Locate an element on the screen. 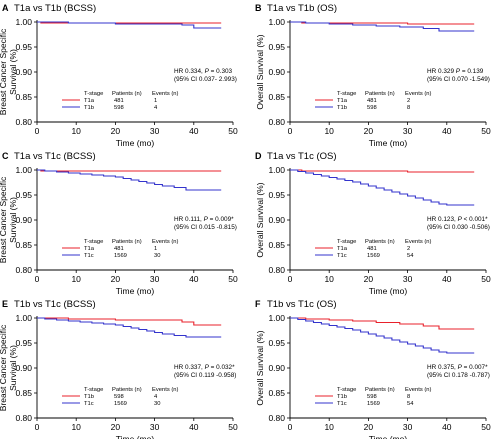 This screenshot has width=500, height=439. panel-b-letter: B is located at coordinates (258, 8).